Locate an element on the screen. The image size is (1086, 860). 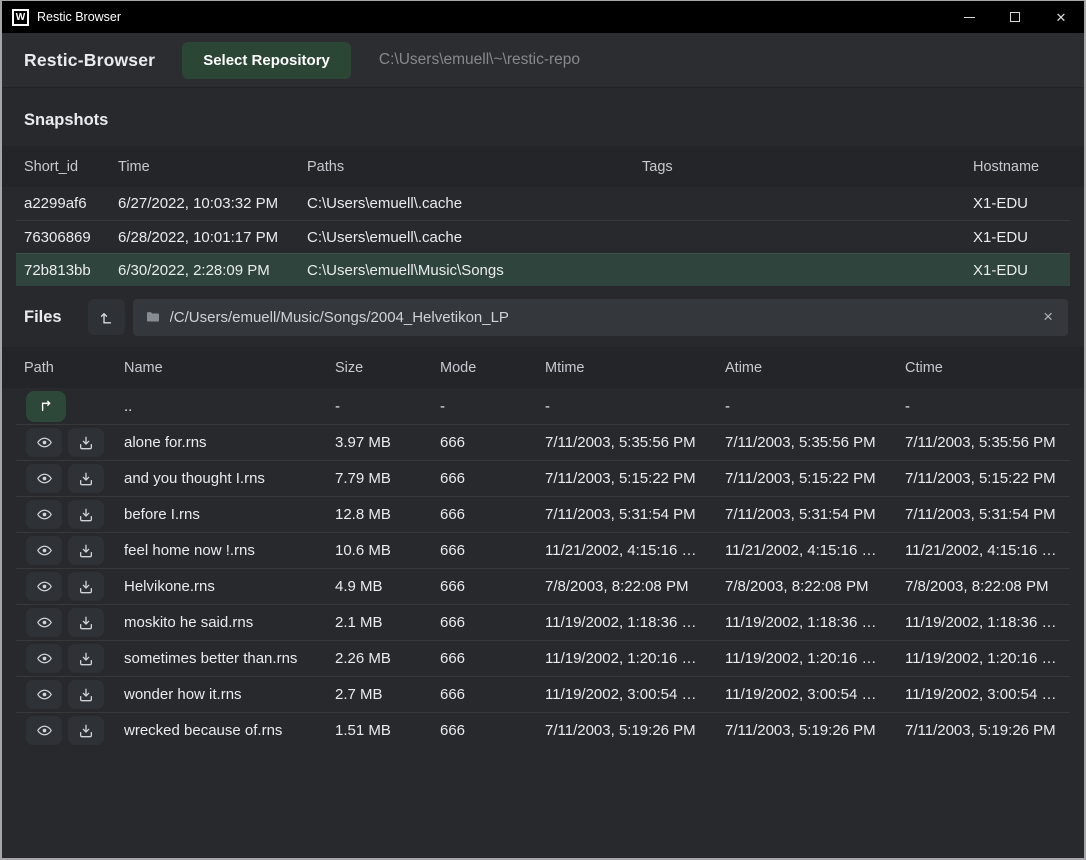
col-mode: Mode is located at coordinates (458, 367).